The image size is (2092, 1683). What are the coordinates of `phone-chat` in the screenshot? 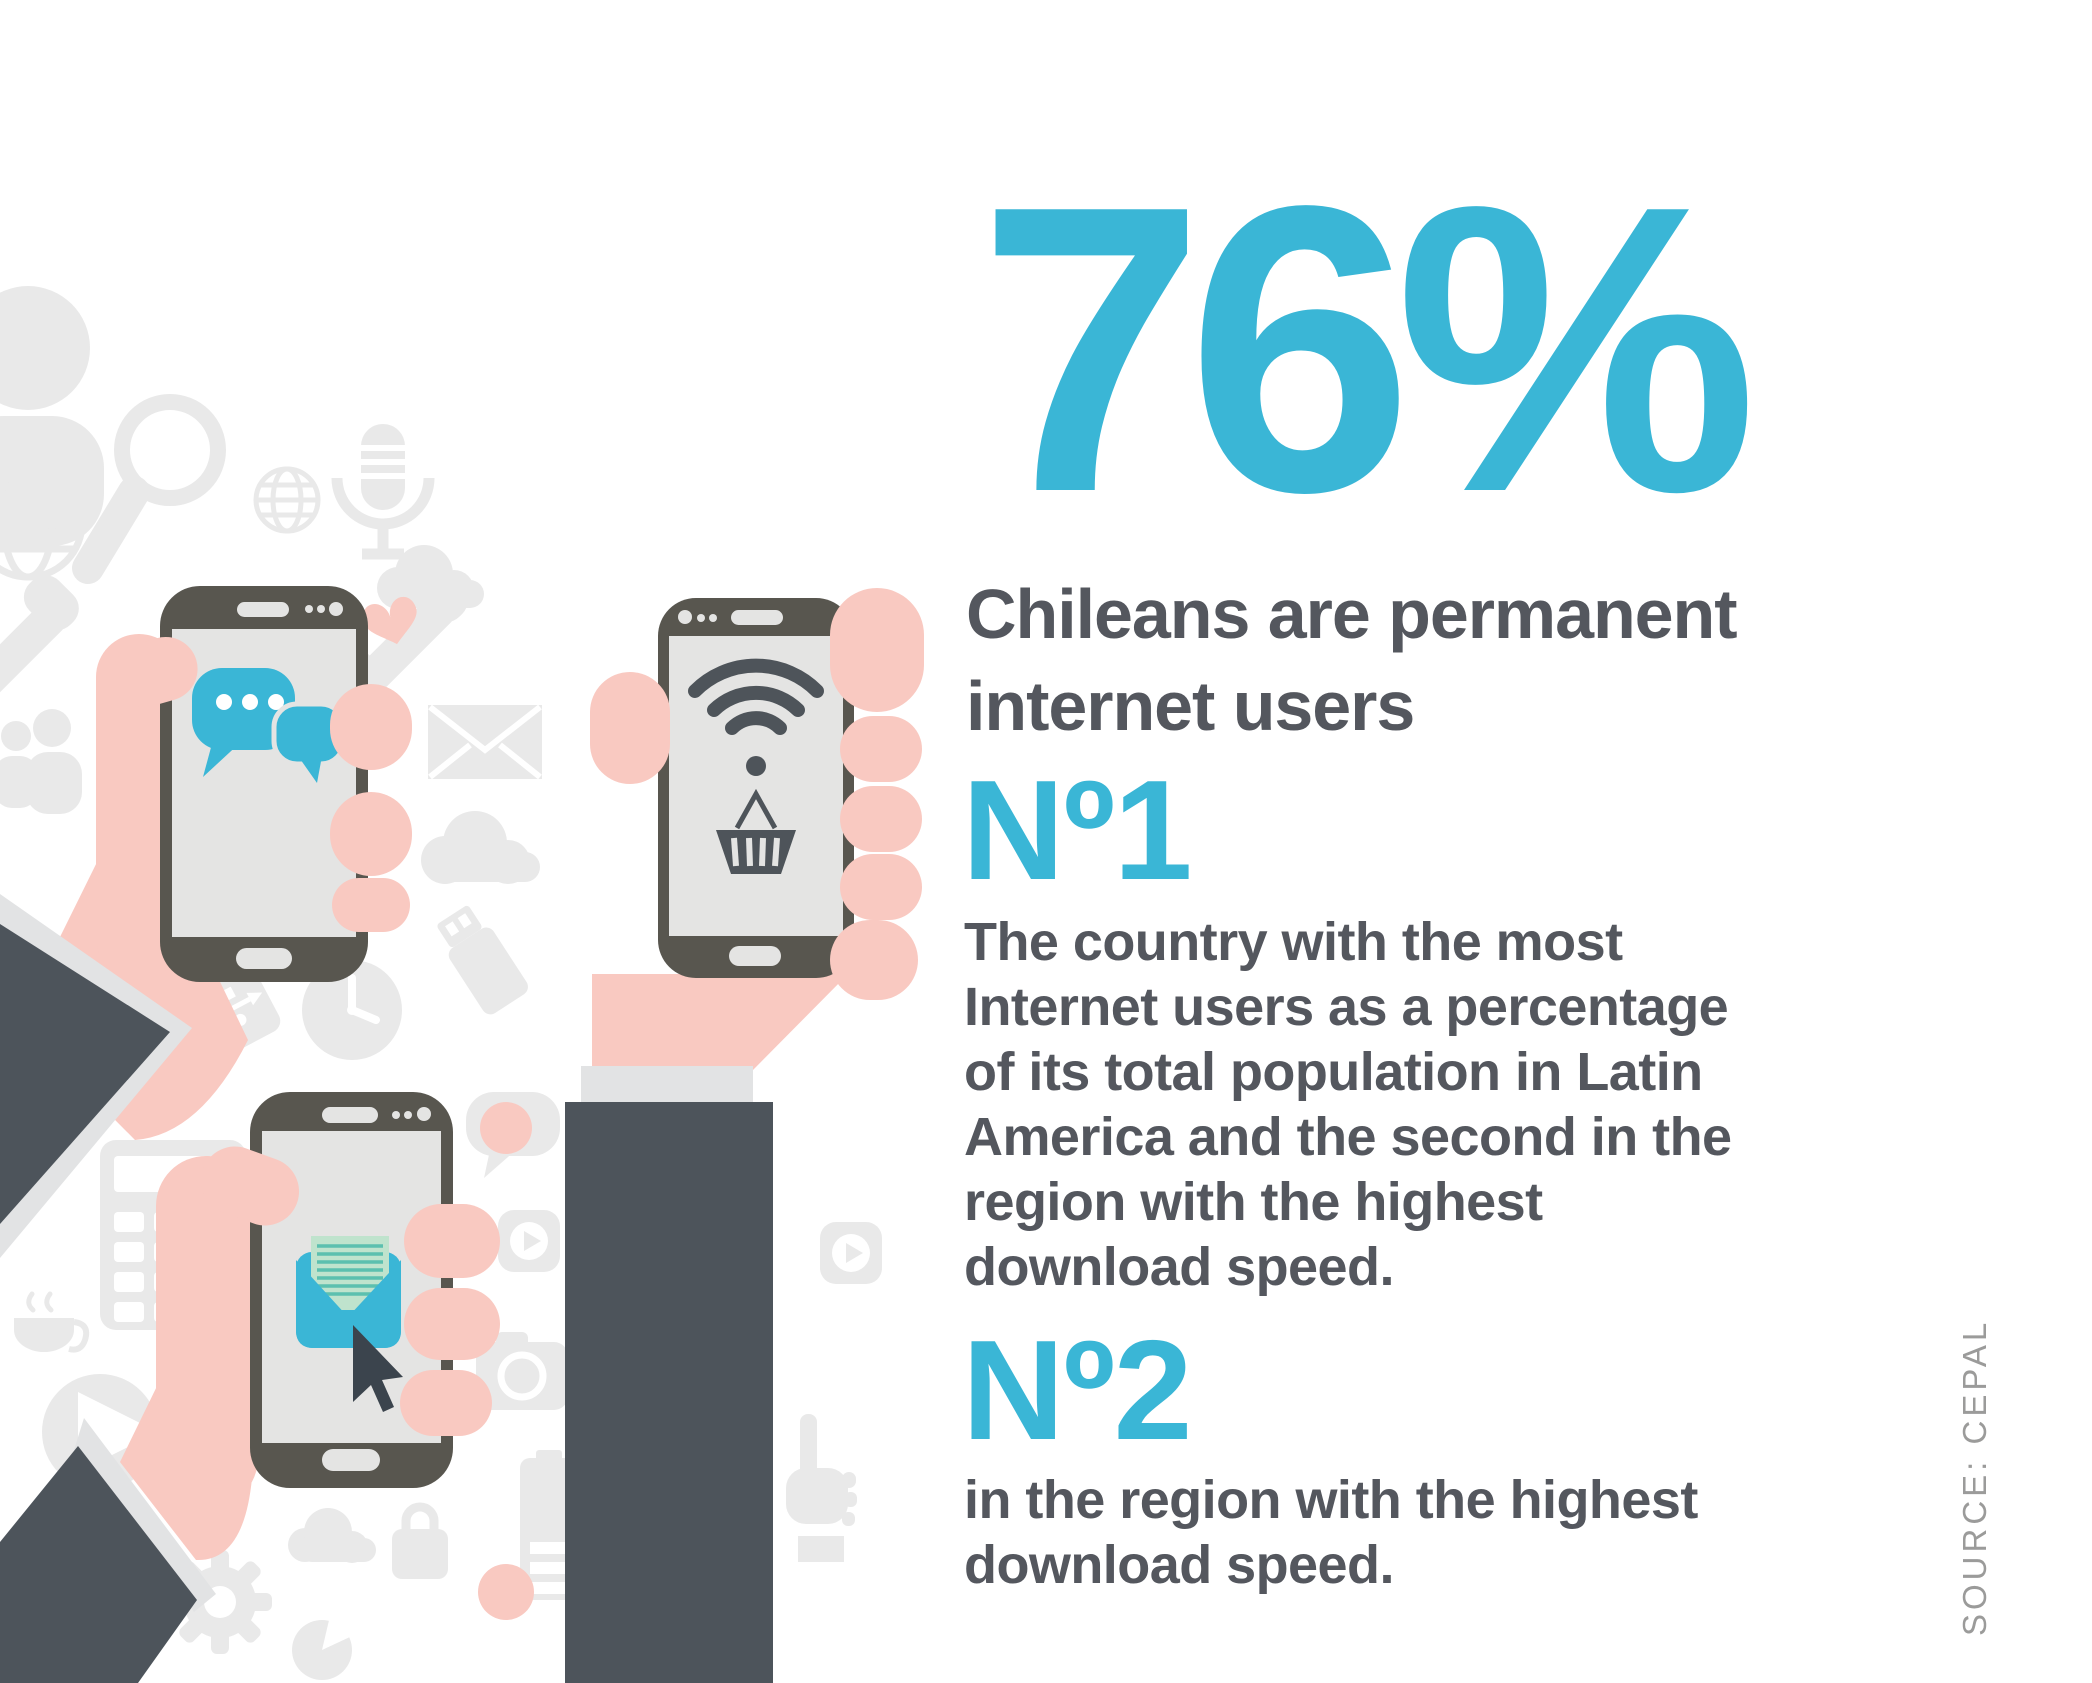 It's located at (264, 784).